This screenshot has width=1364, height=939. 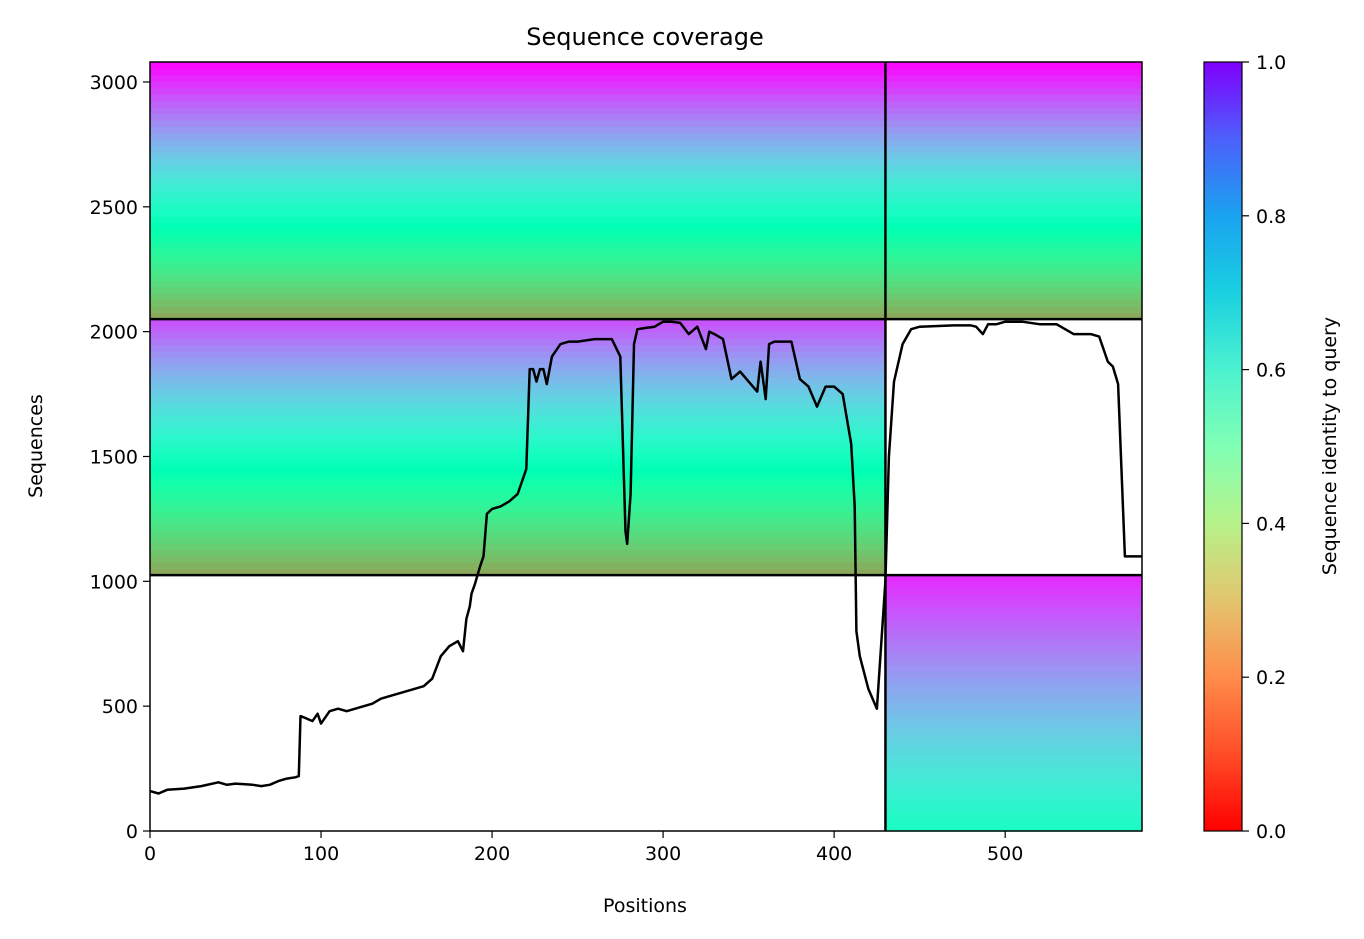 What do you see at coordinates (1271, 63) in the screenshot?
I see `colorbar-tick-label: 1.0` at bounding box center [1271, 63].